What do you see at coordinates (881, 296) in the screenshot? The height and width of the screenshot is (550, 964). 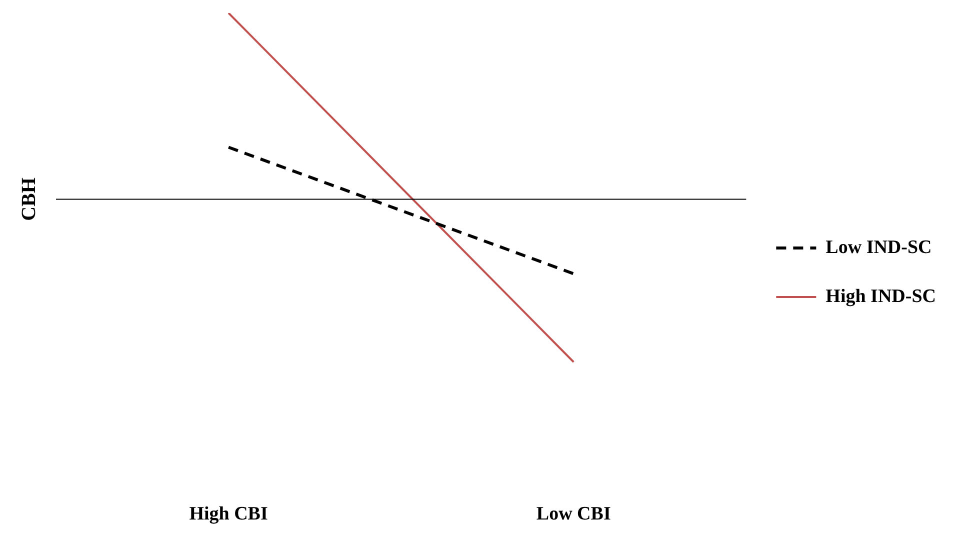 I see `legend-label: High IND-SC` at bounding box center [881, 296].